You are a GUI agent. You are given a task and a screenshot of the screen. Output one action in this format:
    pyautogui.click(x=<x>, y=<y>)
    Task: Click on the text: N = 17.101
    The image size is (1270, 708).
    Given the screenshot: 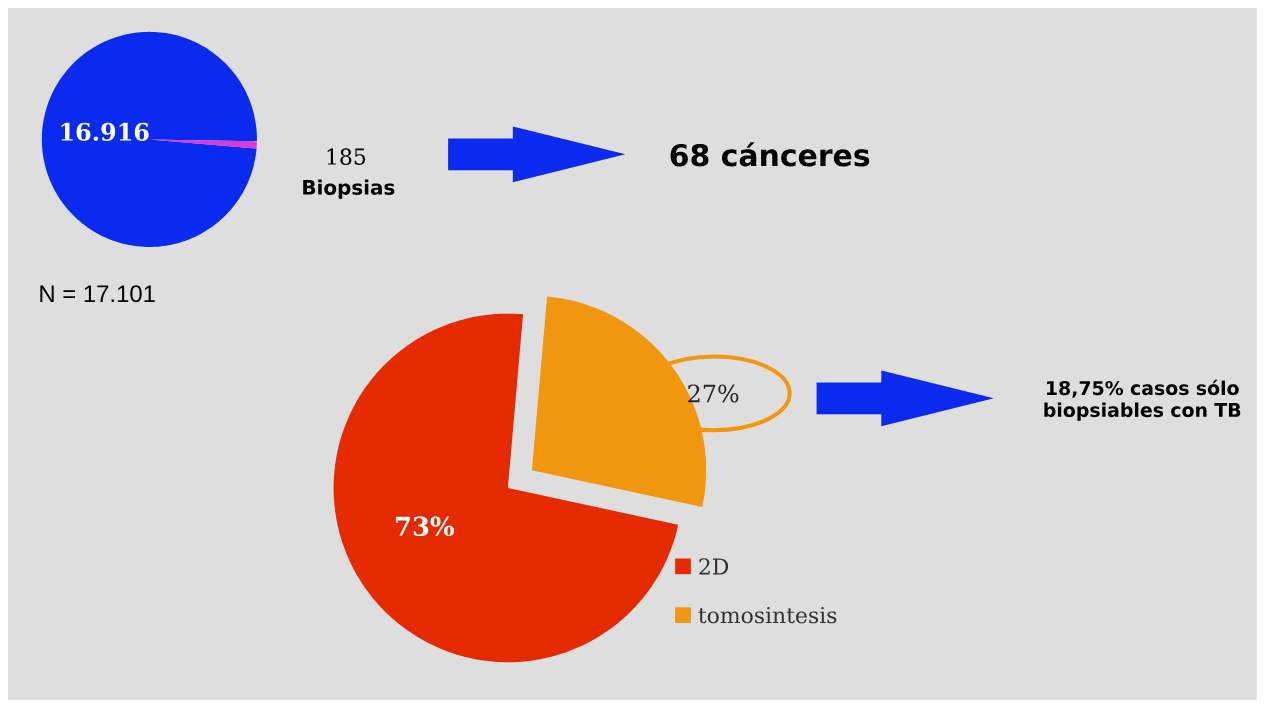 What is the action you would take?
    pyautogui.click(x=97, y=294)
    